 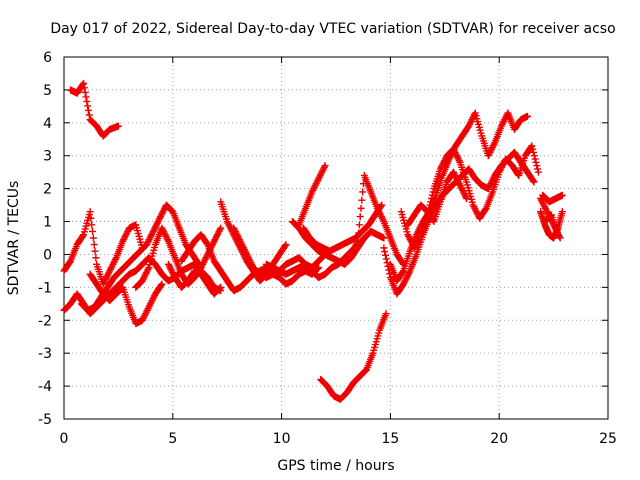 I want to click on y-tick-label: 6, so click(x=47, y=58).